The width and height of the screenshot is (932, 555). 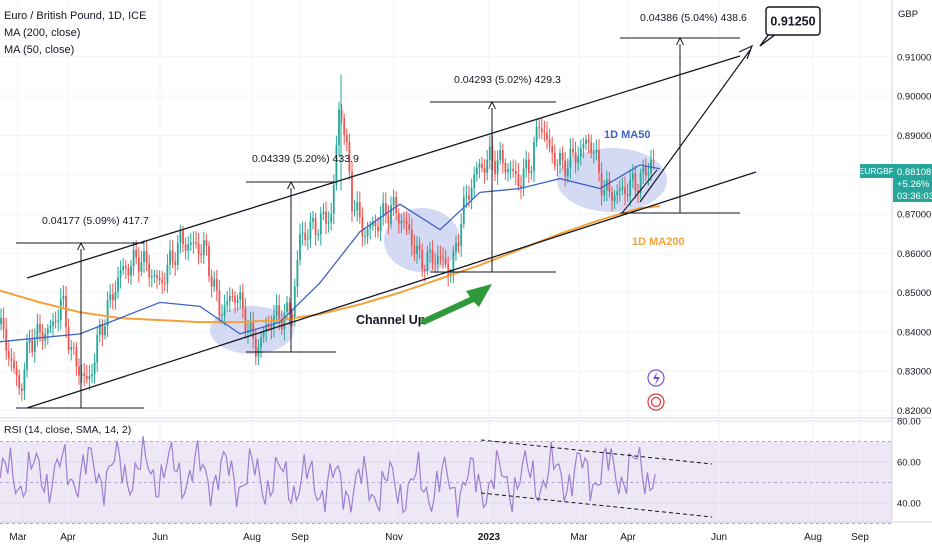 I want to click on price-tick-label: 0.90000, so click(x=914, y=97).